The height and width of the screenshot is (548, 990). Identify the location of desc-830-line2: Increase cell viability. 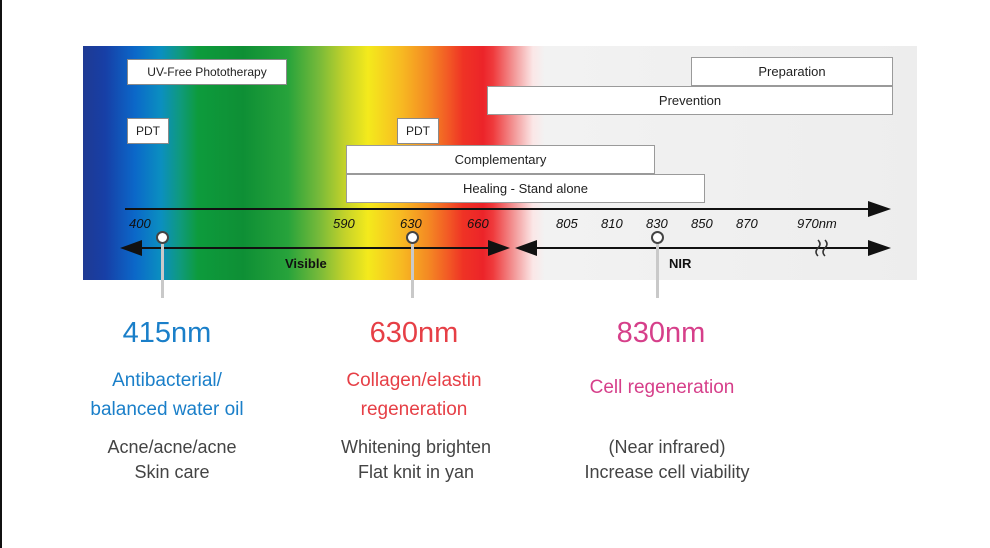
(667, 472).